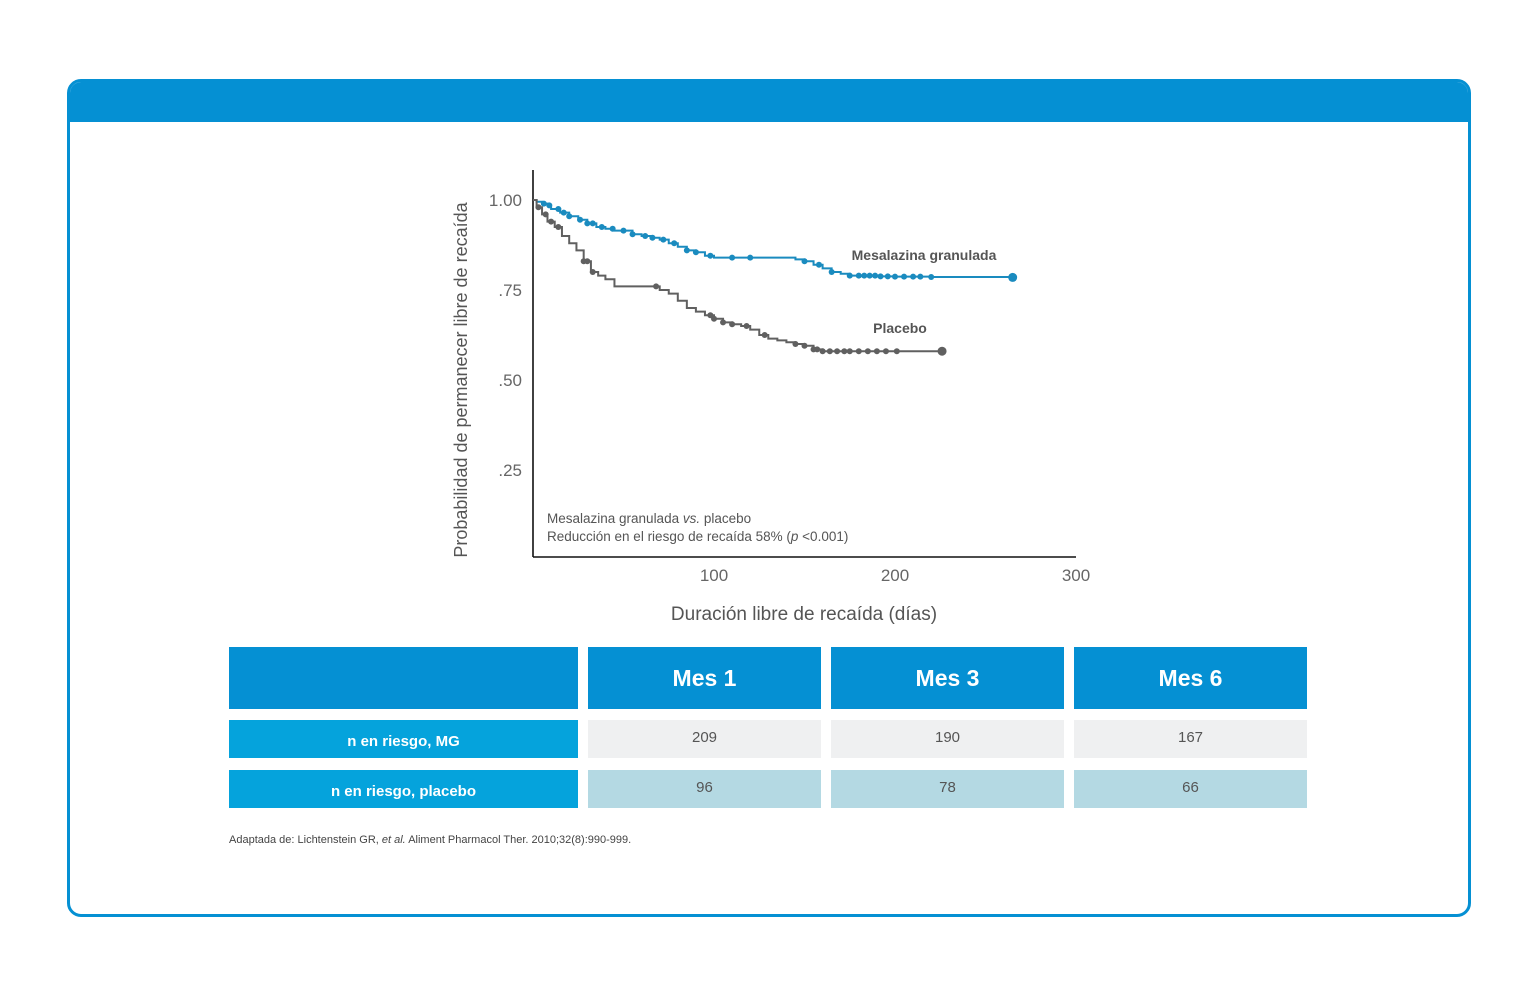  I want to click on annotation-text: Mesalazina granulada, so click(615, 518).